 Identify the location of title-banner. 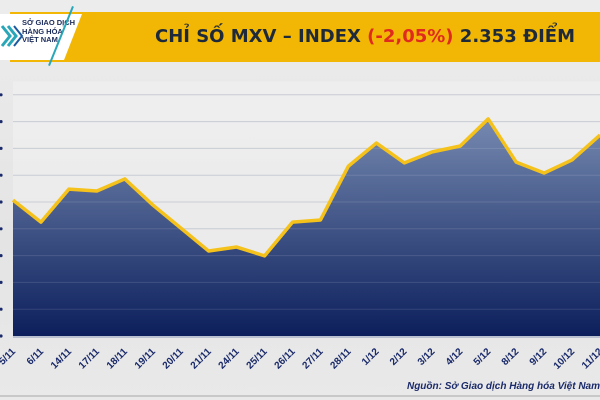
(305, 37).